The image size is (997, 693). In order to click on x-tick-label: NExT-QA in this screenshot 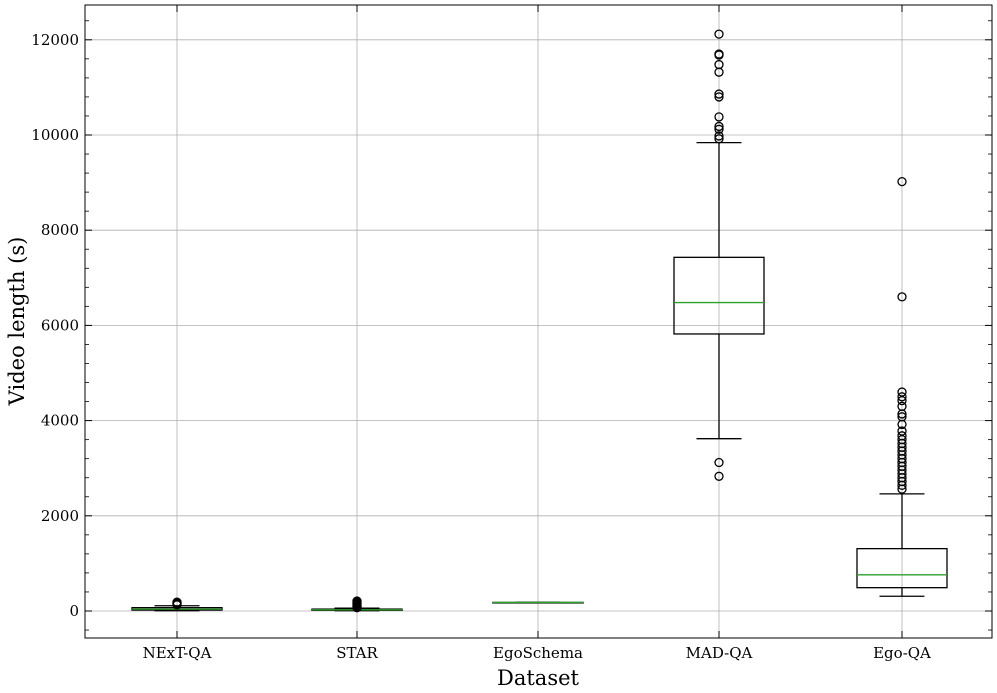, I will do `click(177, 653)`.